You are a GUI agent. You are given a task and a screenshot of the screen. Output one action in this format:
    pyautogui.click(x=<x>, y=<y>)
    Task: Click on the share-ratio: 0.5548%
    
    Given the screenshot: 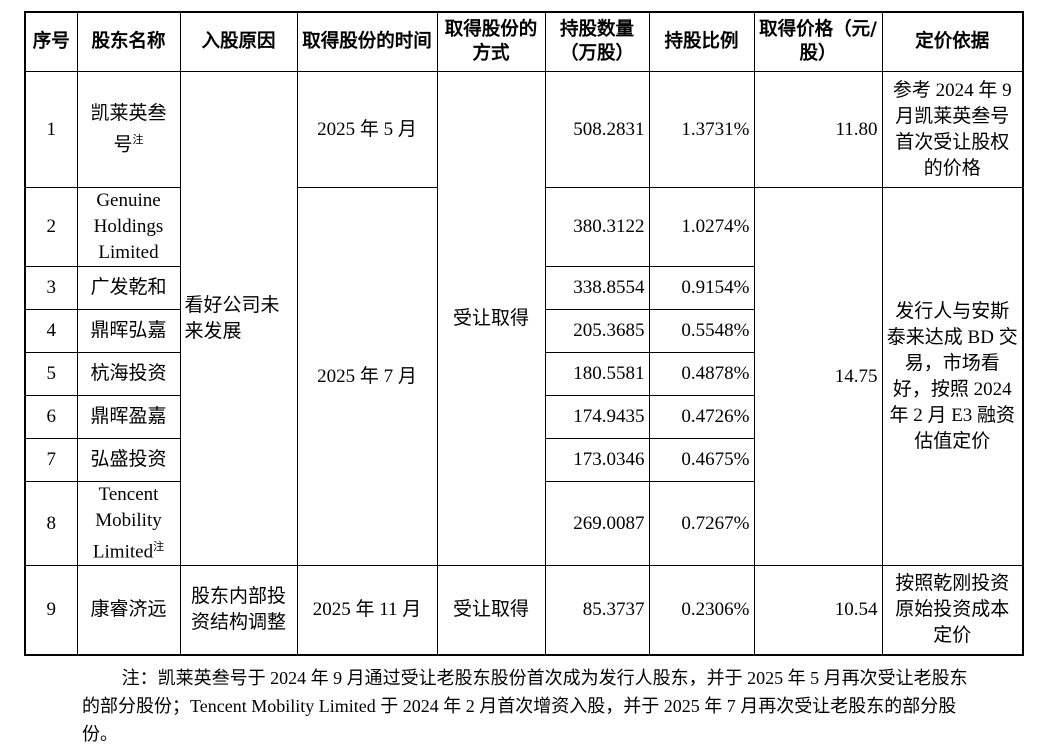 What is the action you would take?
    pyautogui.click(x=701, y=331)
    